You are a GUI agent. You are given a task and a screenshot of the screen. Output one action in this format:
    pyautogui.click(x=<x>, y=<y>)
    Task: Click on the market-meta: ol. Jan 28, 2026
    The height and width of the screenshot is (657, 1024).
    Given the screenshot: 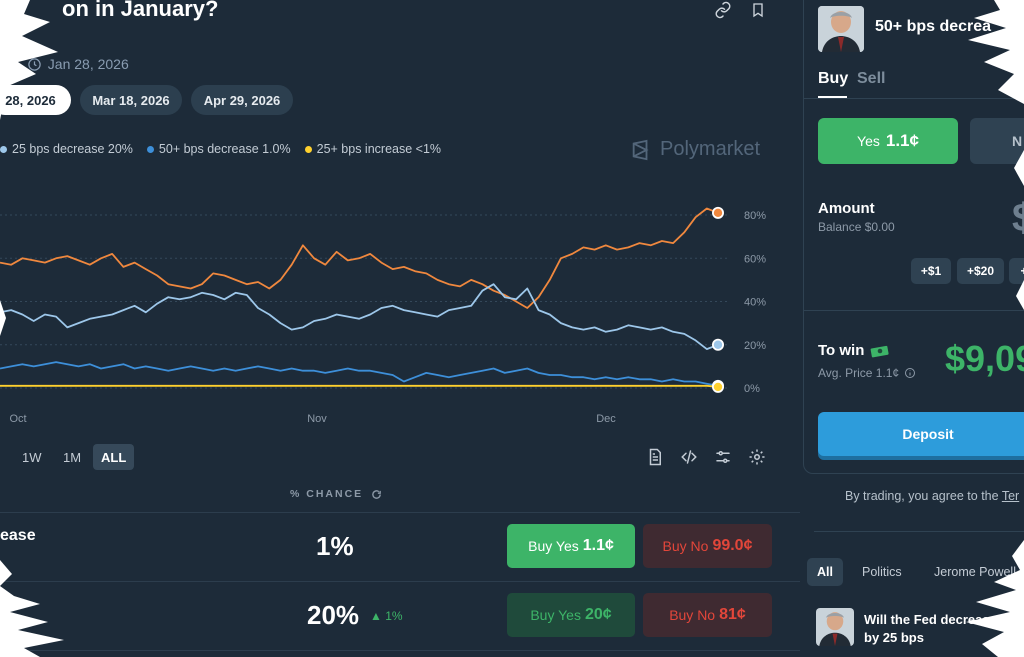 What is the action you would take?
    pyautogui.click(x=64, y=64)
    